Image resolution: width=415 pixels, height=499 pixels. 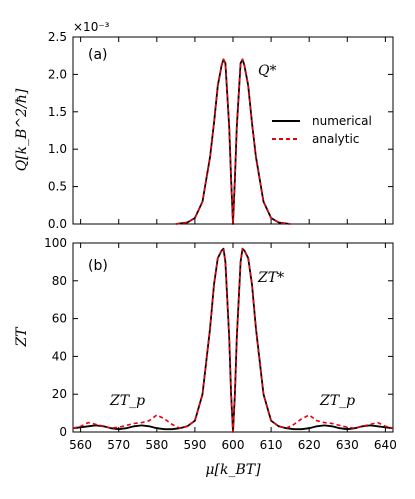 I want to click on panel-a-tag: (a), so click(x=98, y=55).